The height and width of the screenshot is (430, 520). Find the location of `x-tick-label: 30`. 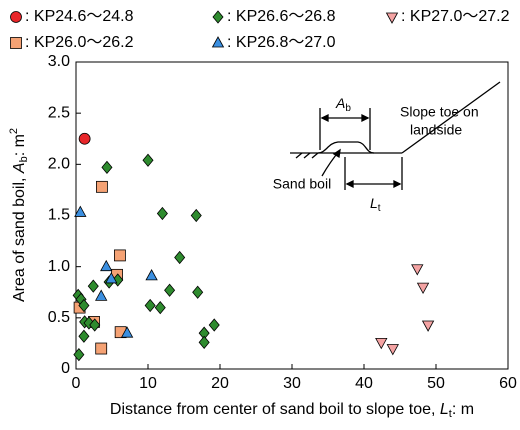

x-tick-label: 30 is located at coordinates (292, 383).